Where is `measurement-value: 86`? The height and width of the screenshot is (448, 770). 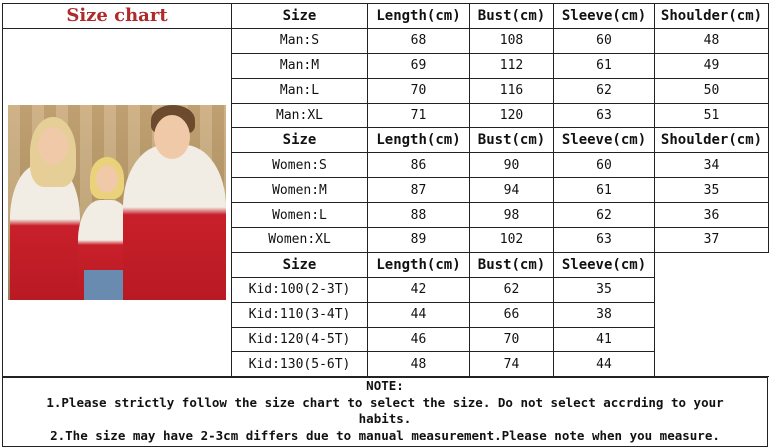
measurement-value: 86 is located at coordinates (418, 165).